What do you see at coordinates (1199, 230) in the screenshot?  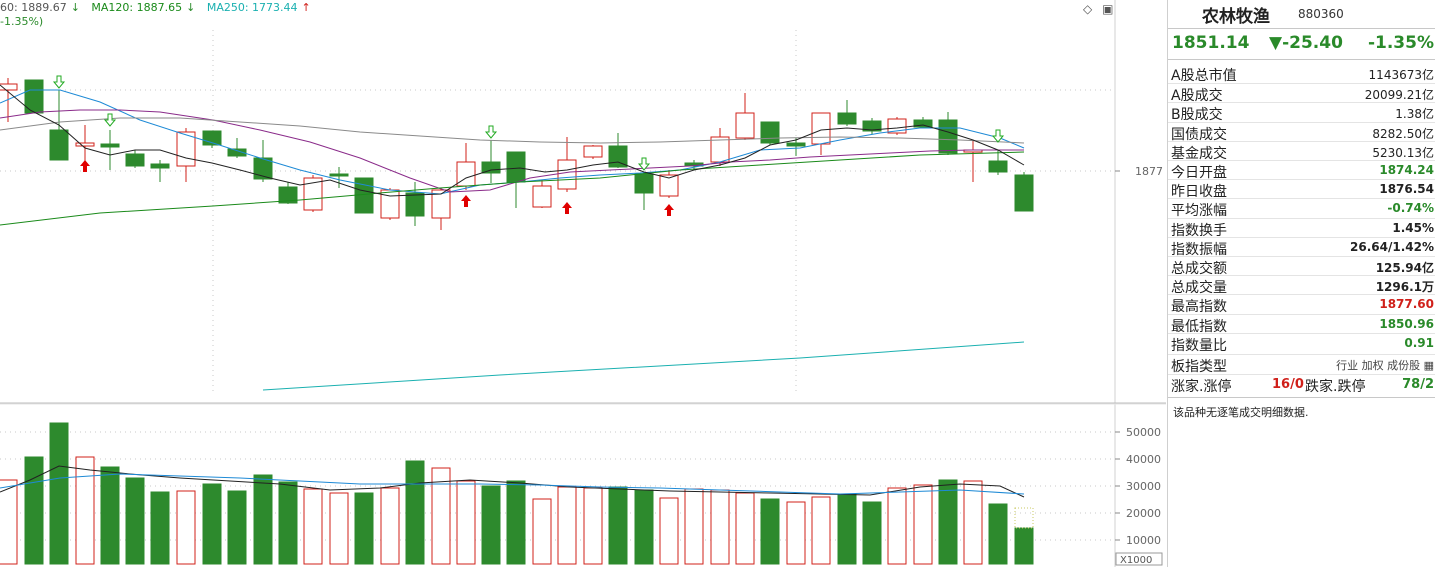 I see `quote-row-label: 指数换手` at bounding box center [1199, 230].